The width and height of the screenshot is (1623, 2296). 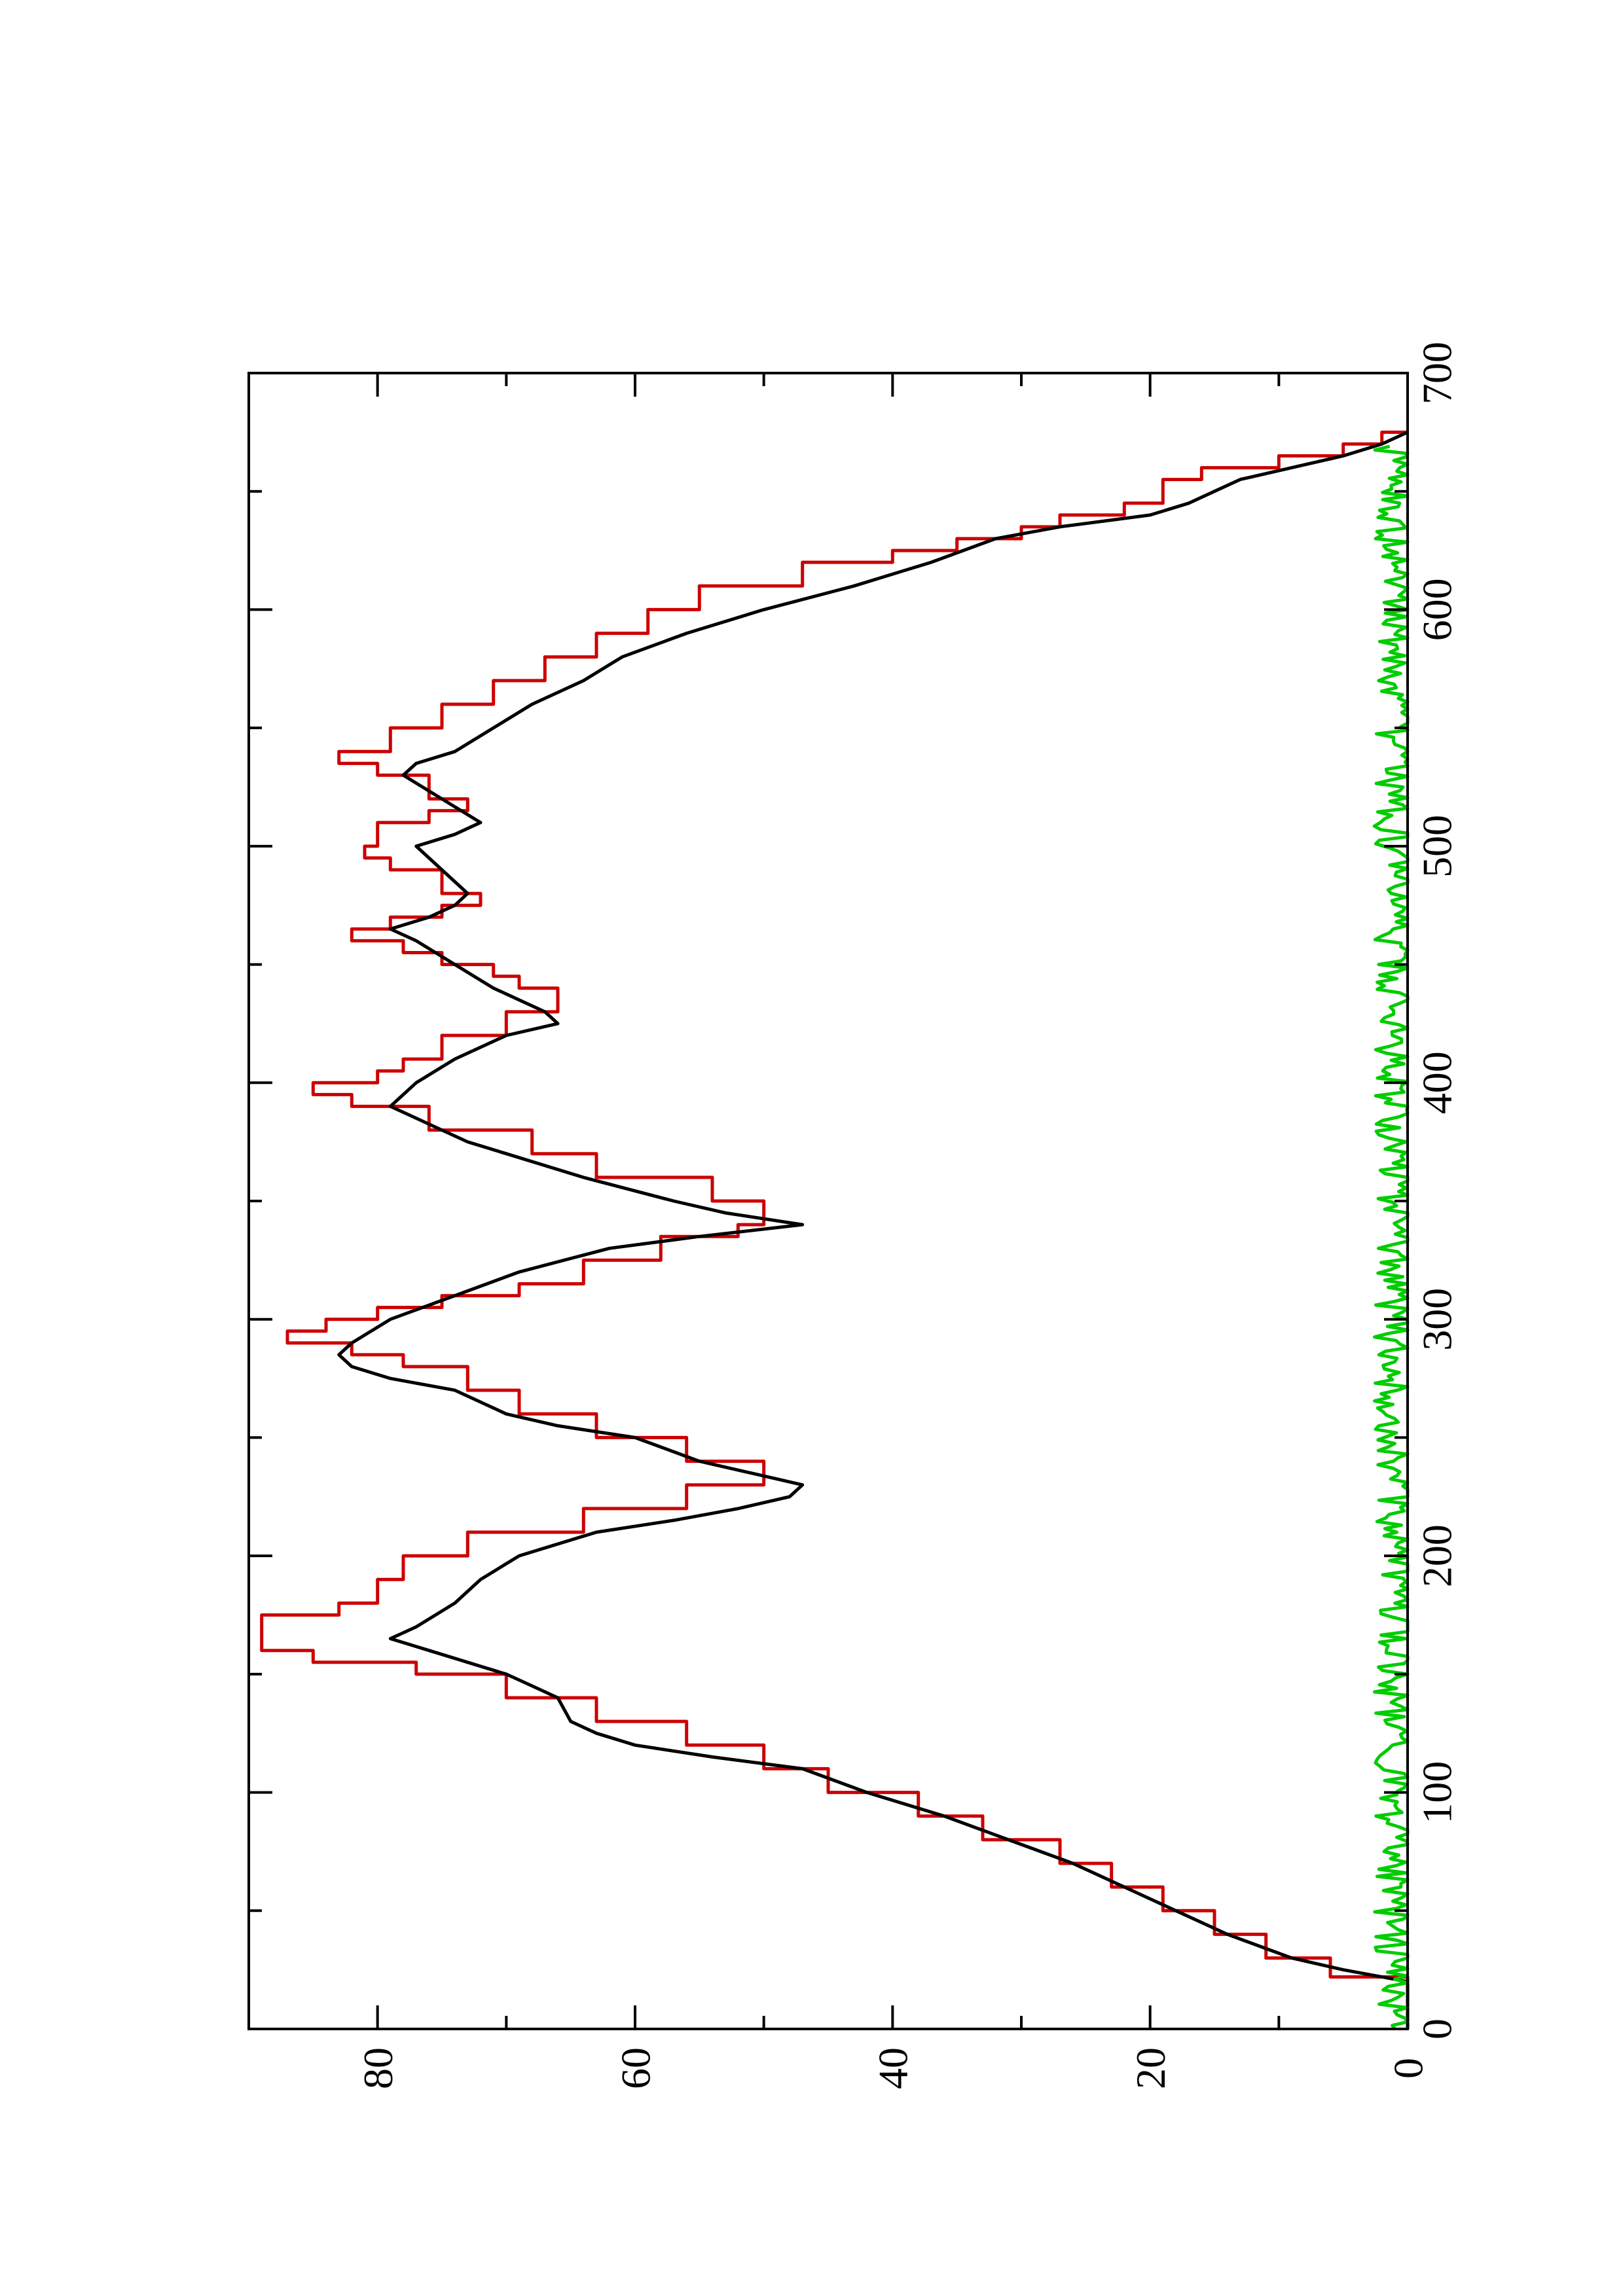 I want to click on x-tick-label: 400, so click(x=1436, y=1082).